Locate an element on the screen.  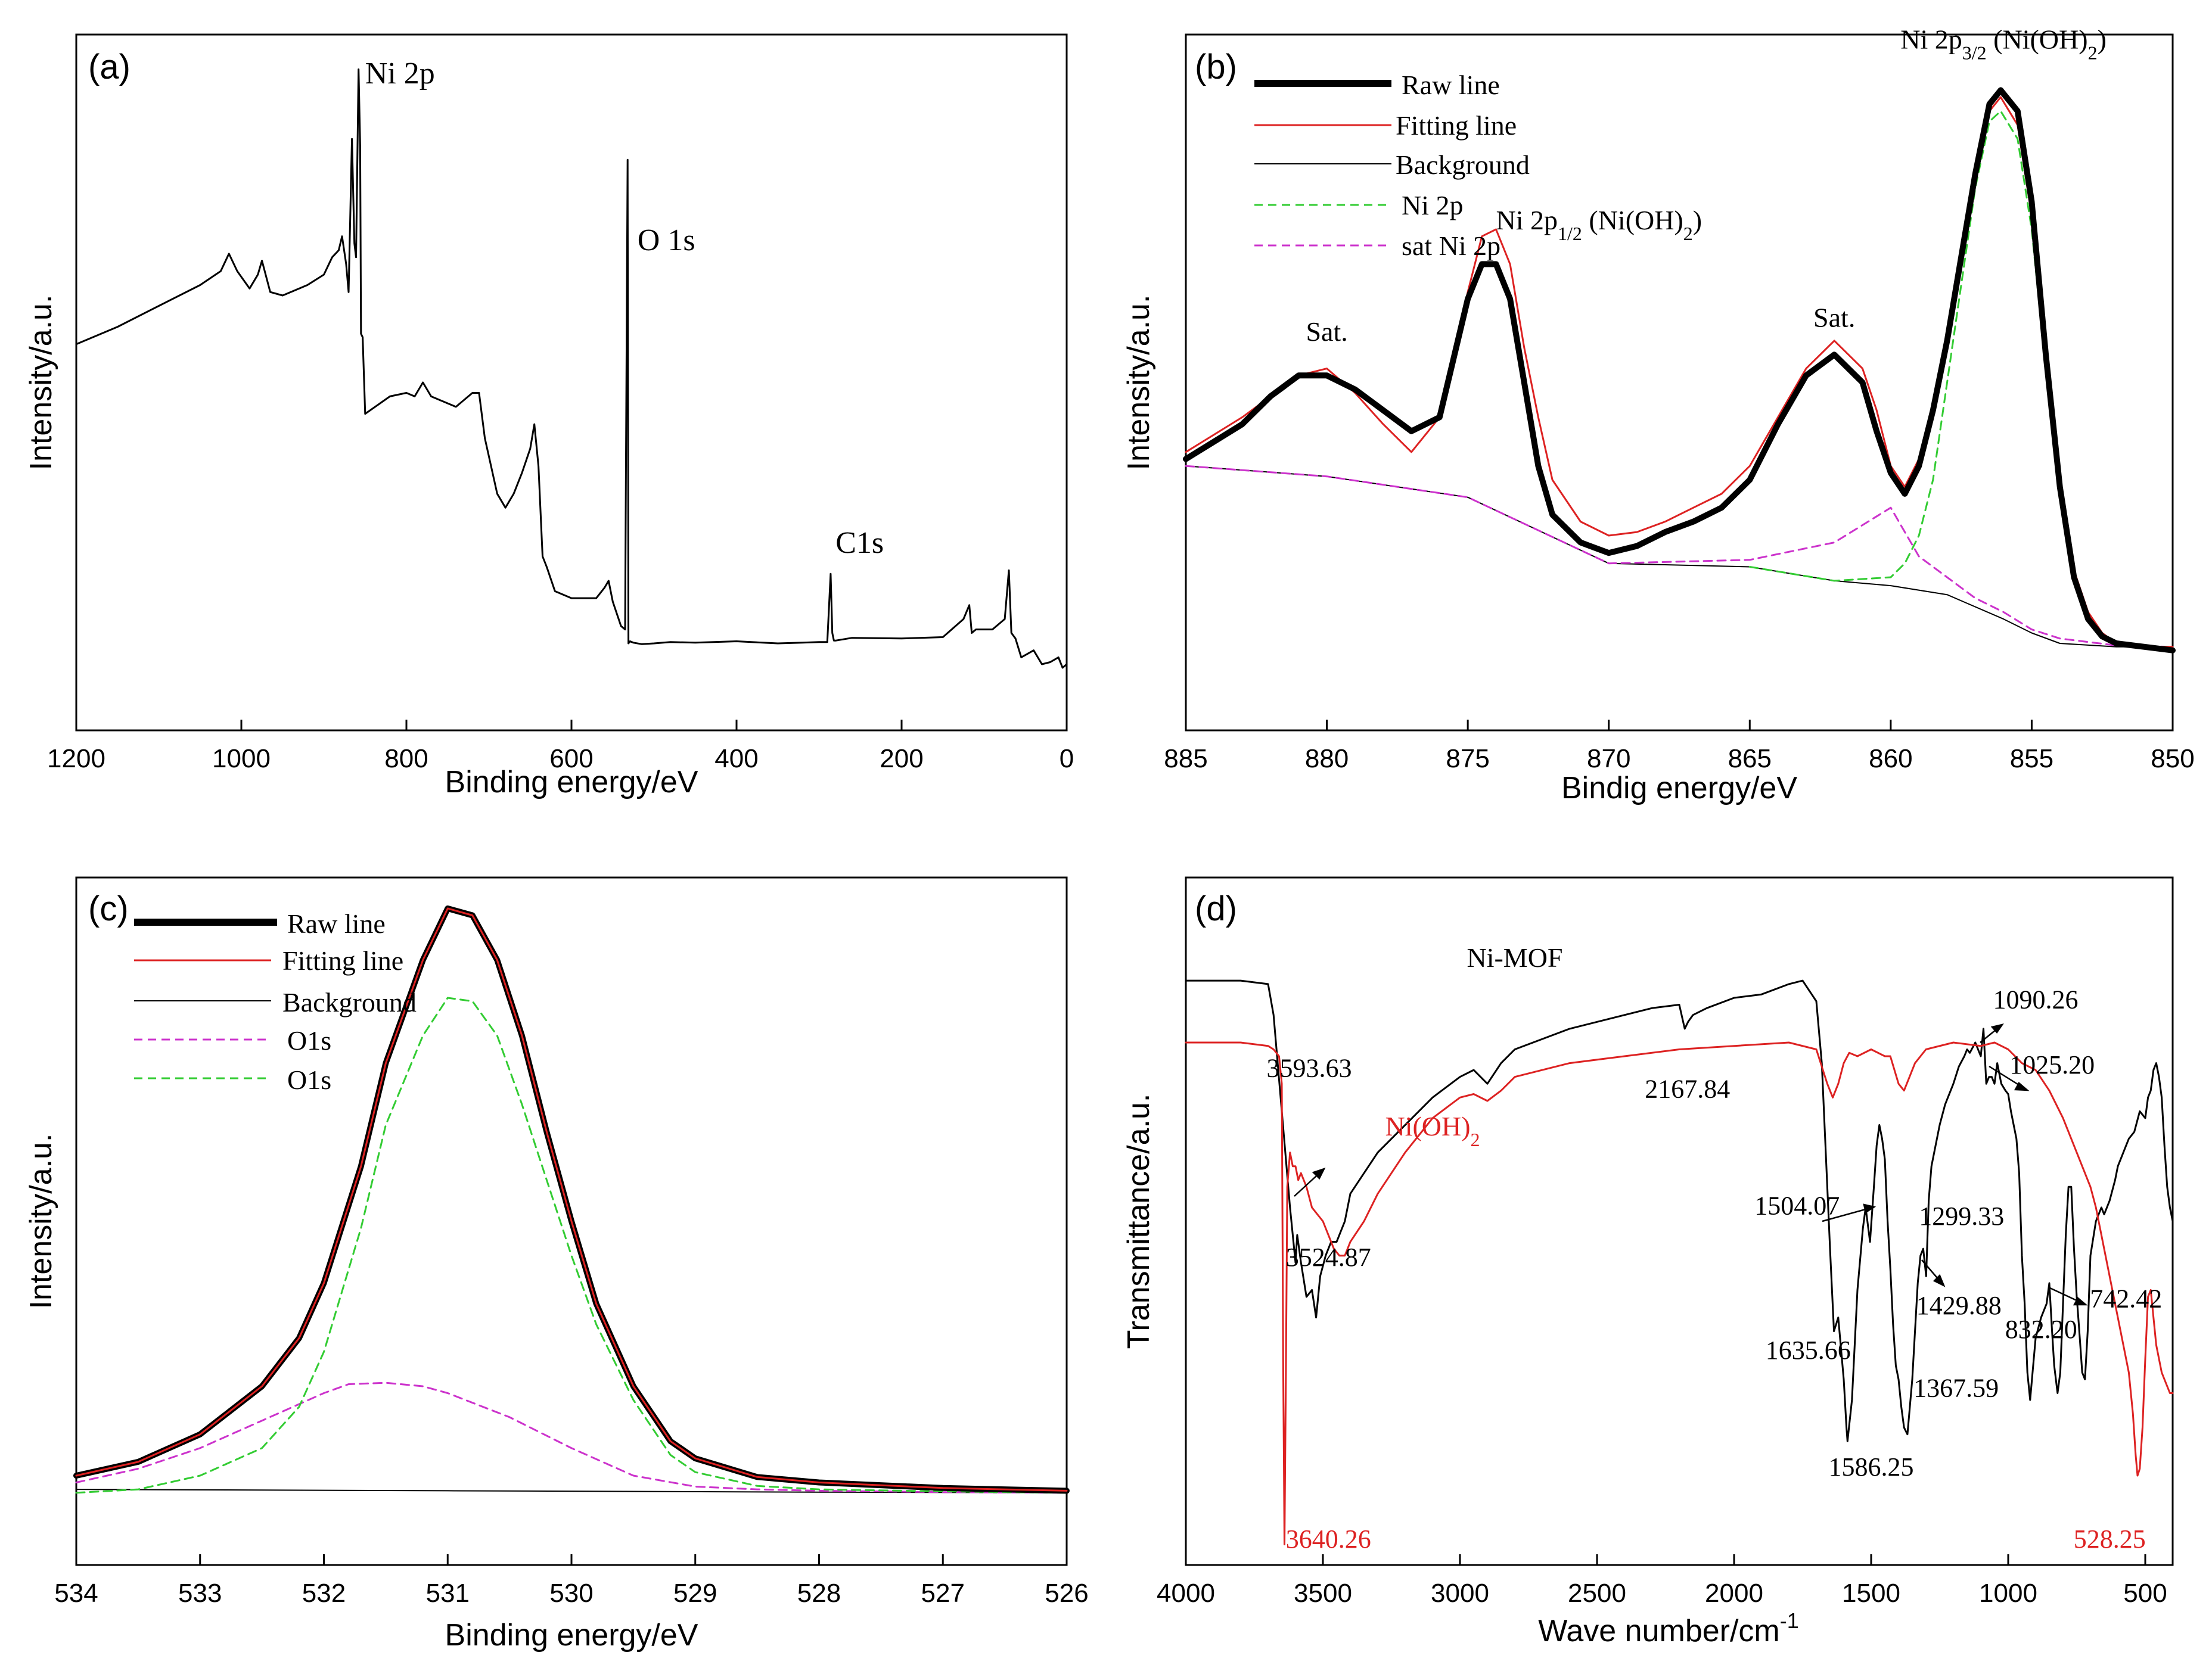
peak-label-1367: 1367.59 is located at coordinates (1956, 1387).